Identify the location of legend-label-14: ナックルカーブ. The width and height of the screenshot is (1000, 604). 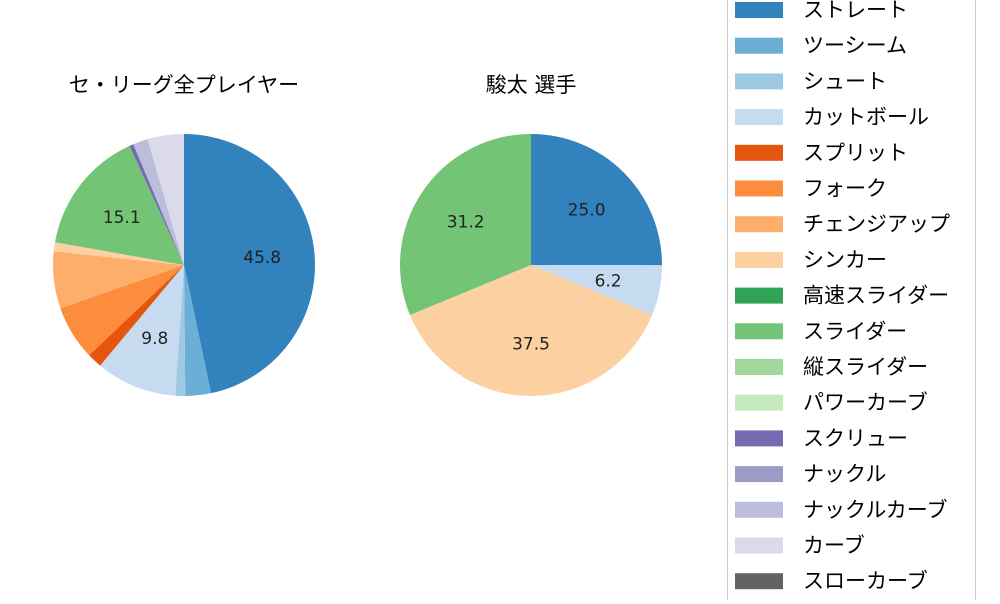
(875, 510).